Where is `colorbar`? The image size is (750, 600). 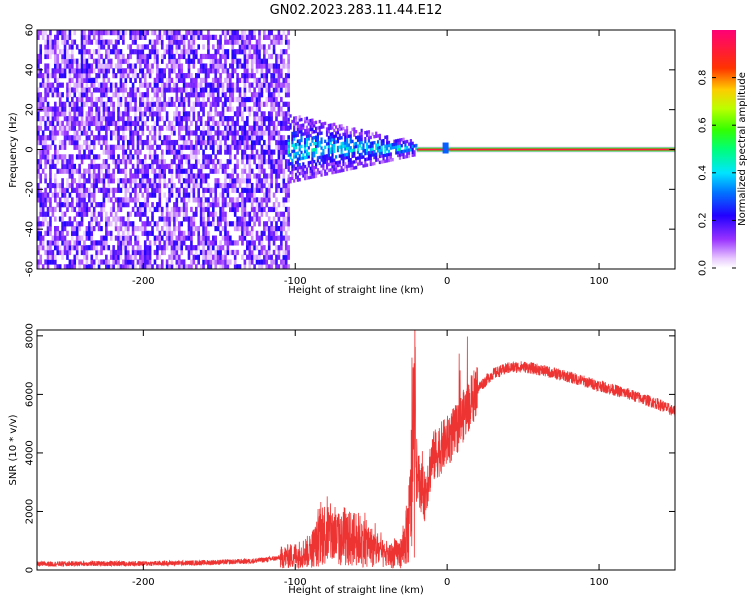
colorbar is located at coordinates (724, 149).